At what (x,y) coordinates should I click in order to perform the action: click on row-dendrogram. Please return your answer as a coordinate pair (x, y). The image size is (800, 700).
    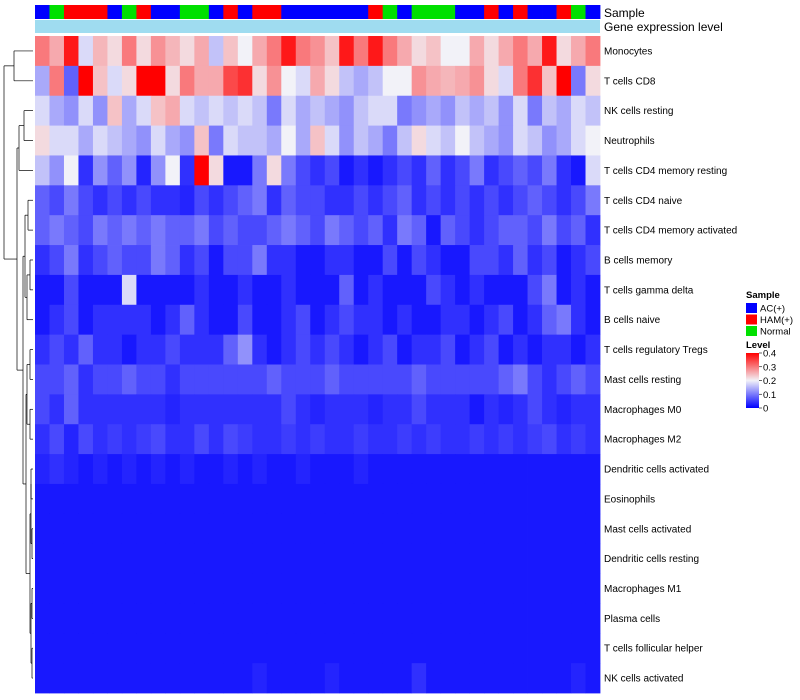
    Looking at the image, I should click on (18, 364).